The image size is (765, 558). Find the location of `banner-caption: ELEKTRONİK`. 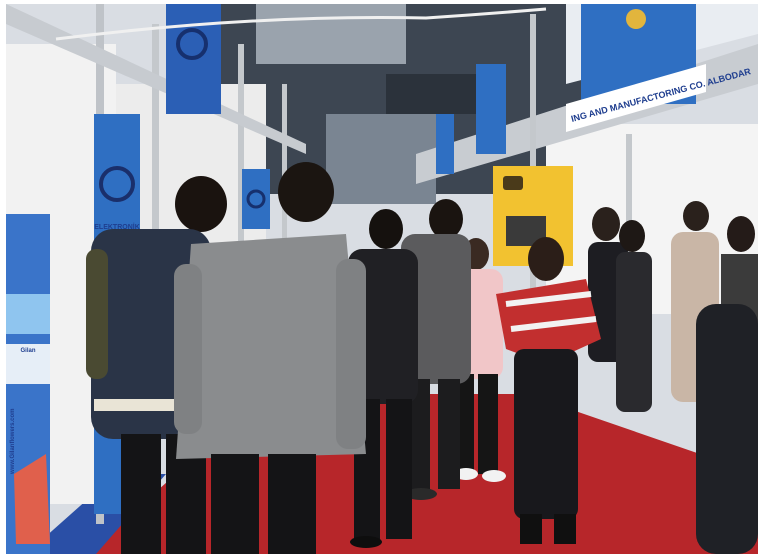

banner-caption: ELEKTRONİK is located at coordinates (117, 227).